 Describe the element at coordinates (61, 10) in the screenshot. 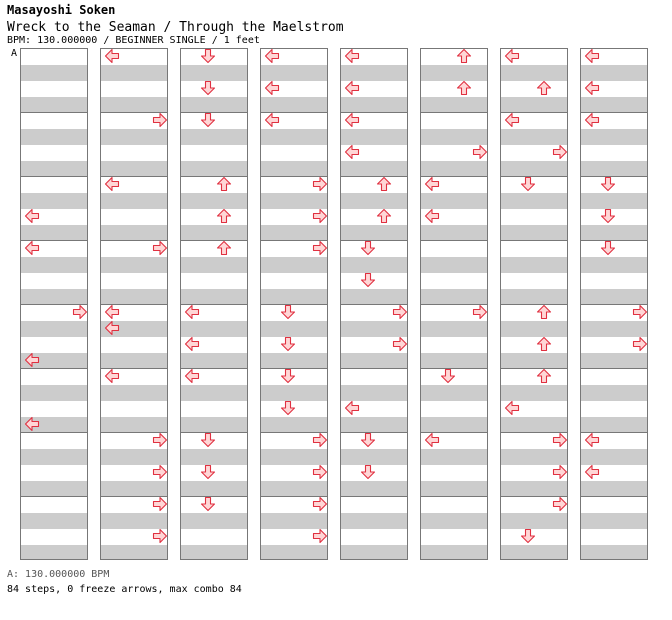

I see `artist-name: Masayoshi Soken` at that location.